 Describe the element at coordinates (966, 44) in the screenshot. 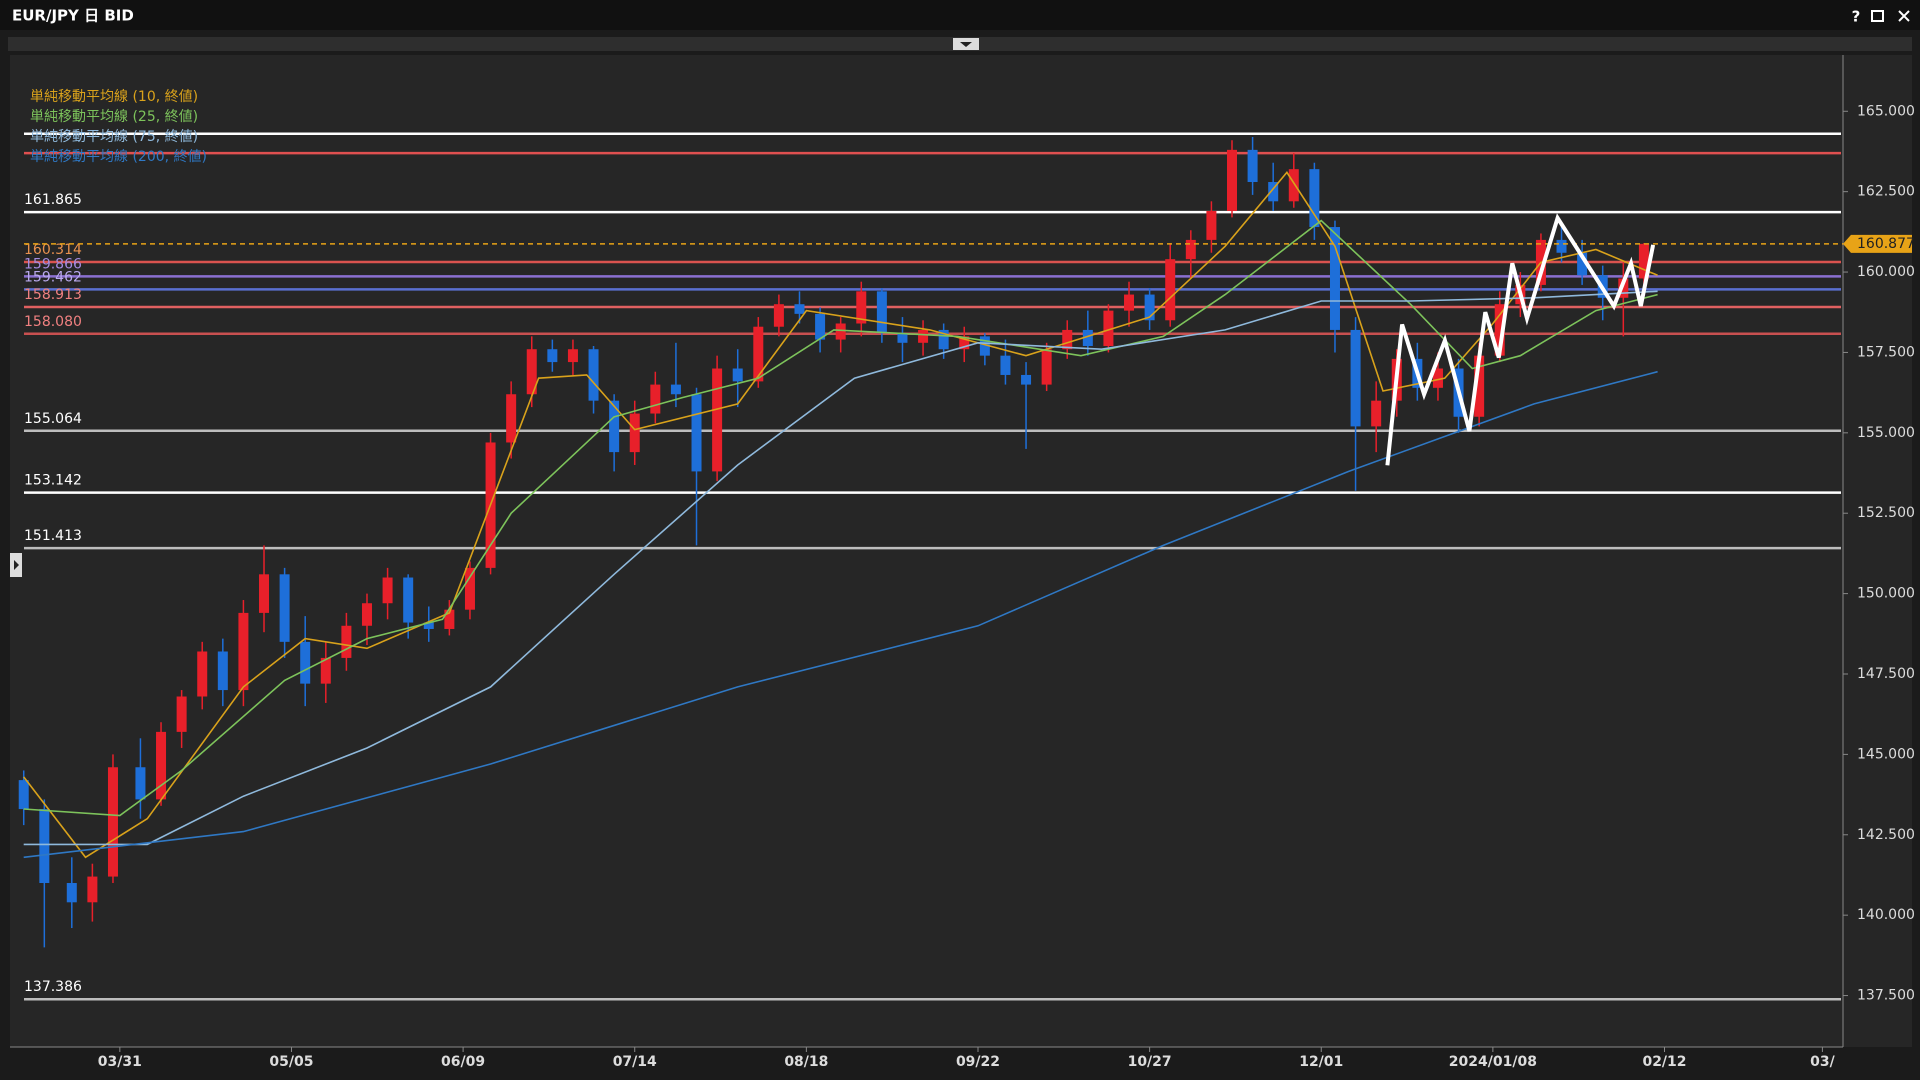

I see `toolbar-arrow` at that location.